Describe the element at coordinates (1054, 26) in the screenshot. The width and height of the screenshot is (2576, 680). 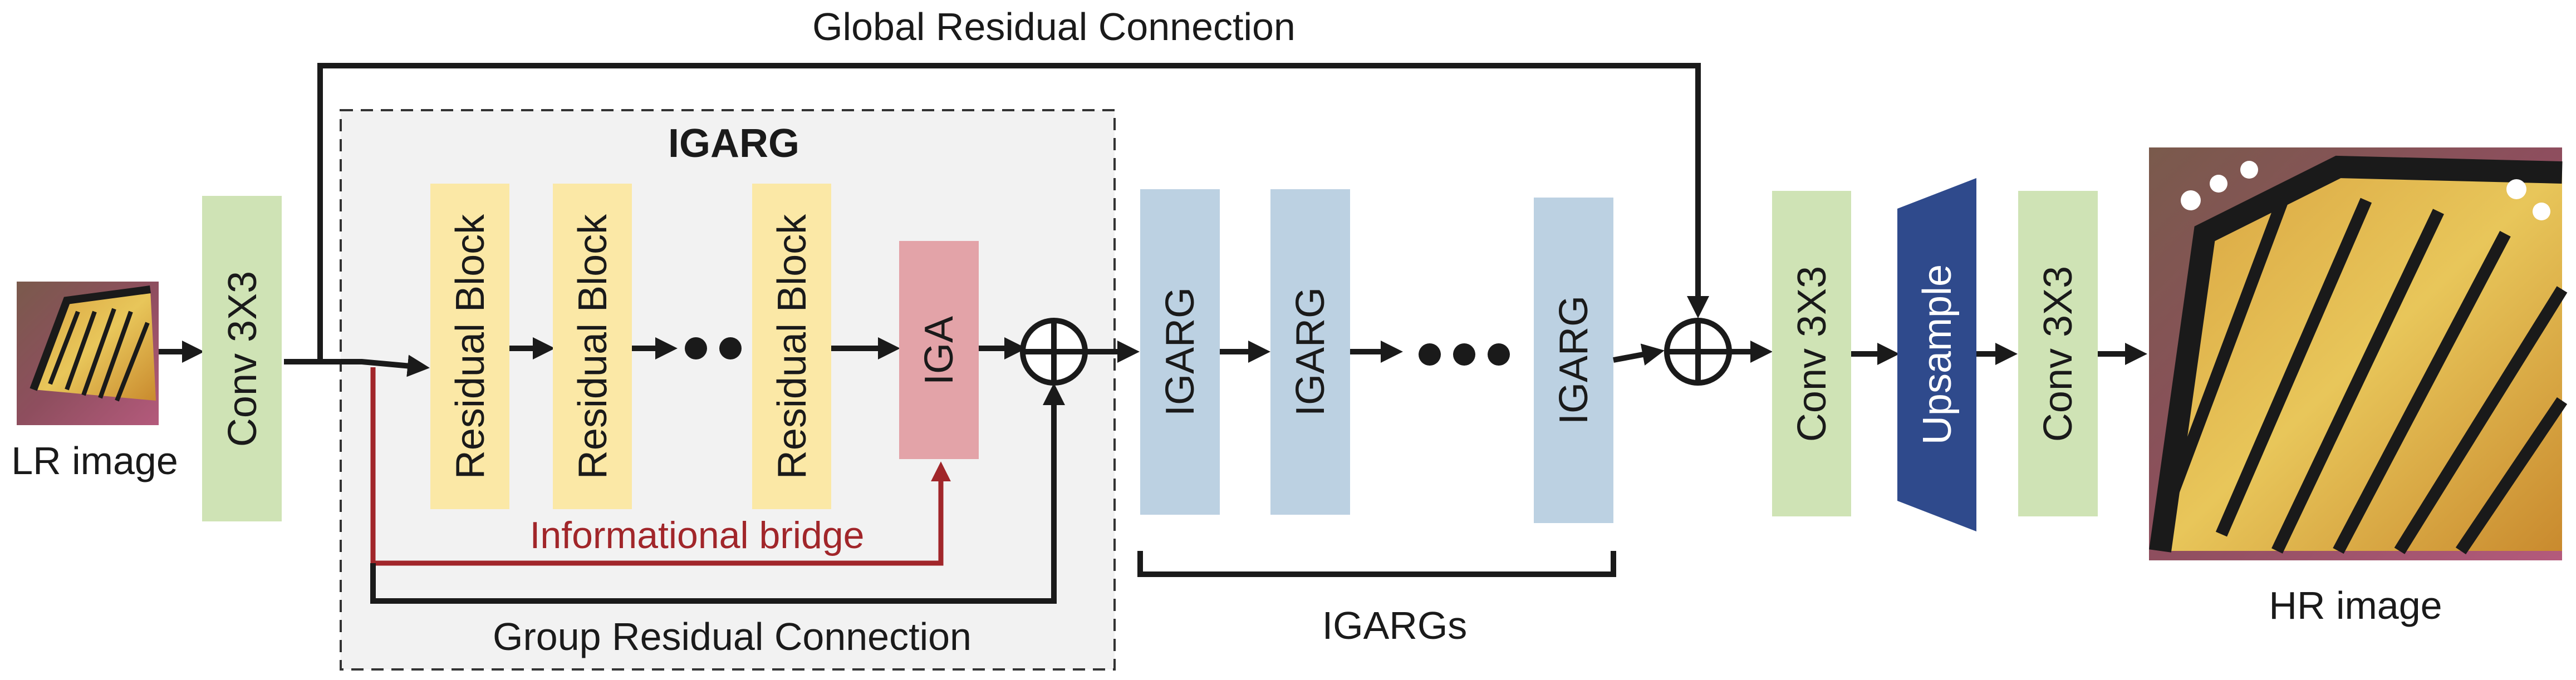
I see `global-residual-label: Global Residual Connection` at that location.